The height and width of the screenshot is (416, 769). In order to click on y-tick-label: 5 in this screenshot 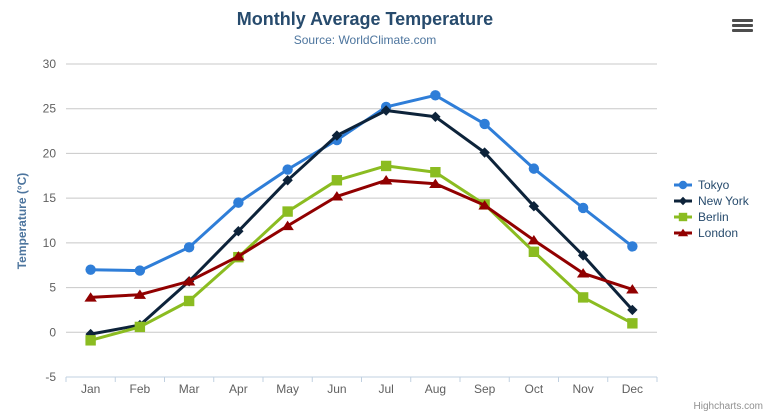, I will do `click(52, 288)`.